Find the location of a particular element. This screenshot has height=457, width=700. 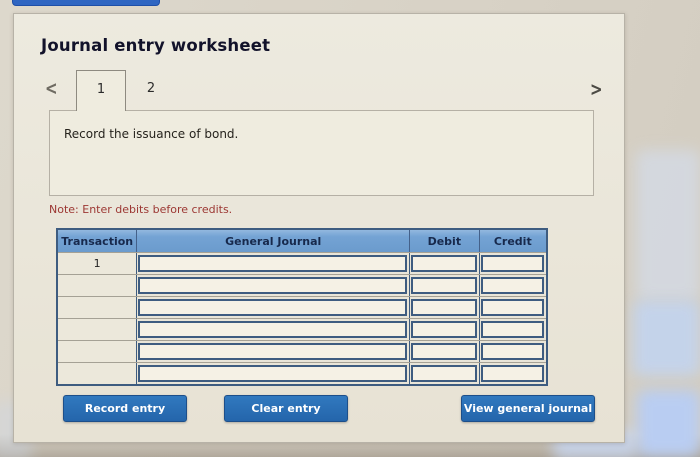

next-tab-icon: > is located at coordinates (596, 89).